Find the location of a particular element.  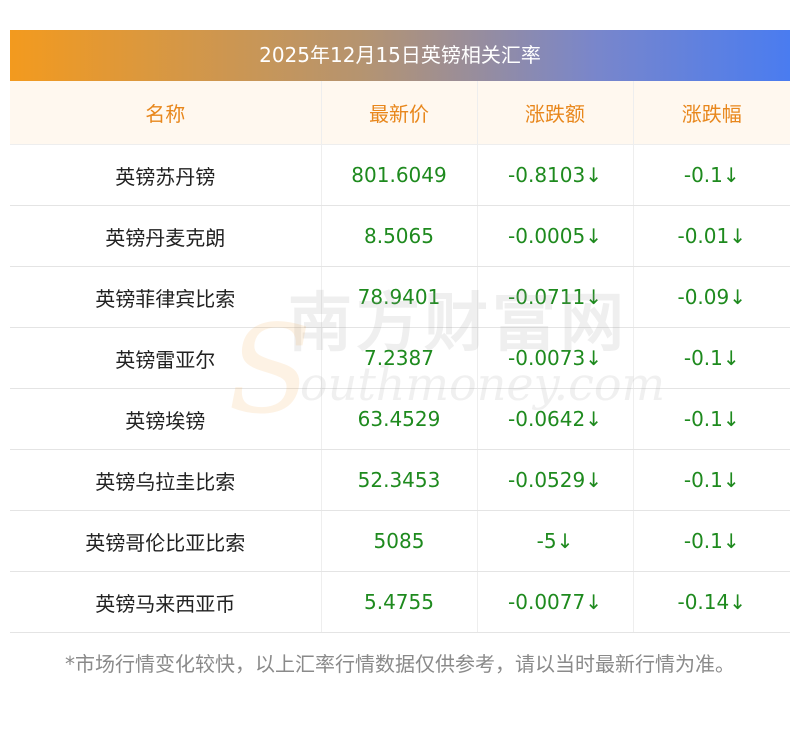

header-change: 涨跌额 is located at coordinates (555, 113).